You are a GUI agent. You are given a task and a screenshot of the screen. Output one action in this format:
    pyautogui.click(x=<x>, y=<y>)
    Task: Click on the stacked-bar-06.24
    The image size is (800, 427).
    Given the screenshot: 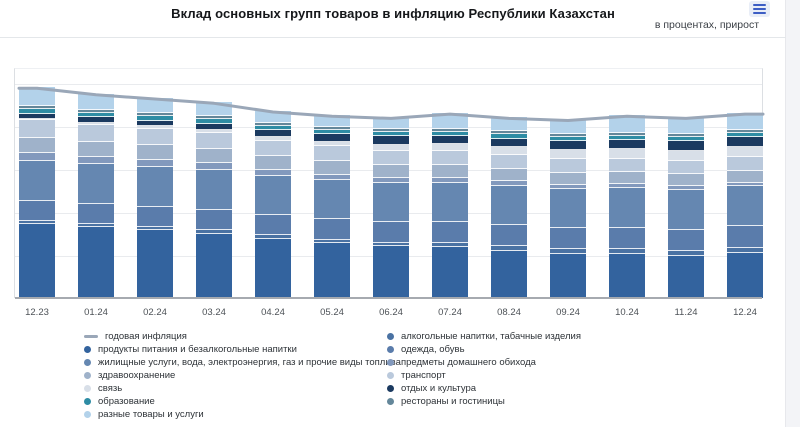 What is the action you would take?
    pyautogui.click(x=391, y=207)
    